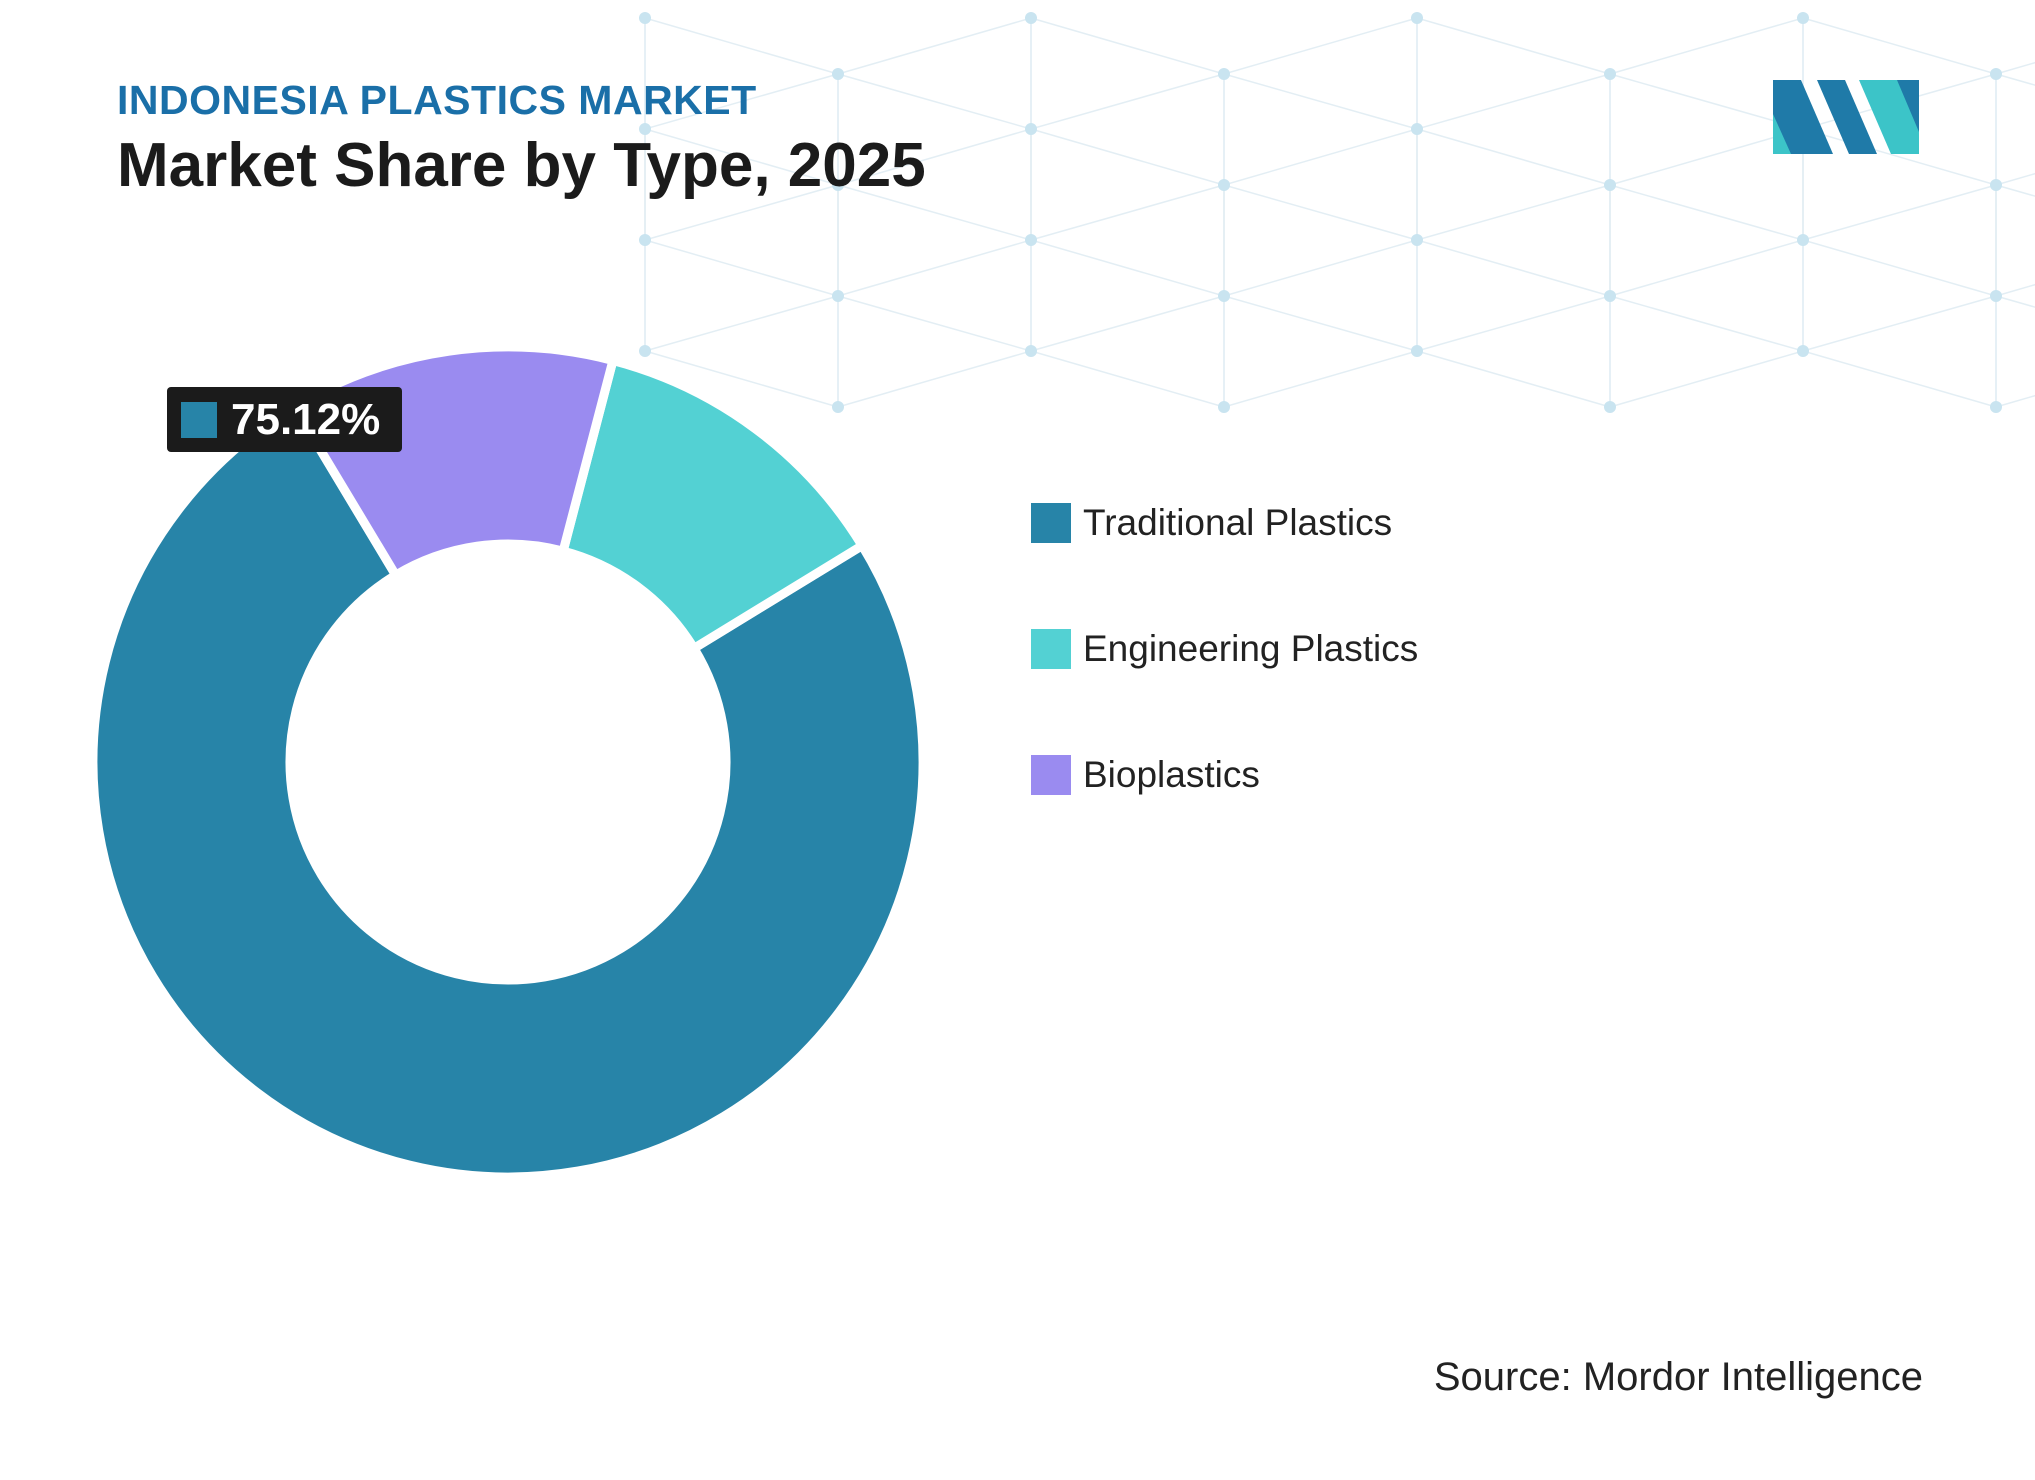  I want to click on market-subtitle: INDONESIA PLASTICS MARKET, so click(437, 100).